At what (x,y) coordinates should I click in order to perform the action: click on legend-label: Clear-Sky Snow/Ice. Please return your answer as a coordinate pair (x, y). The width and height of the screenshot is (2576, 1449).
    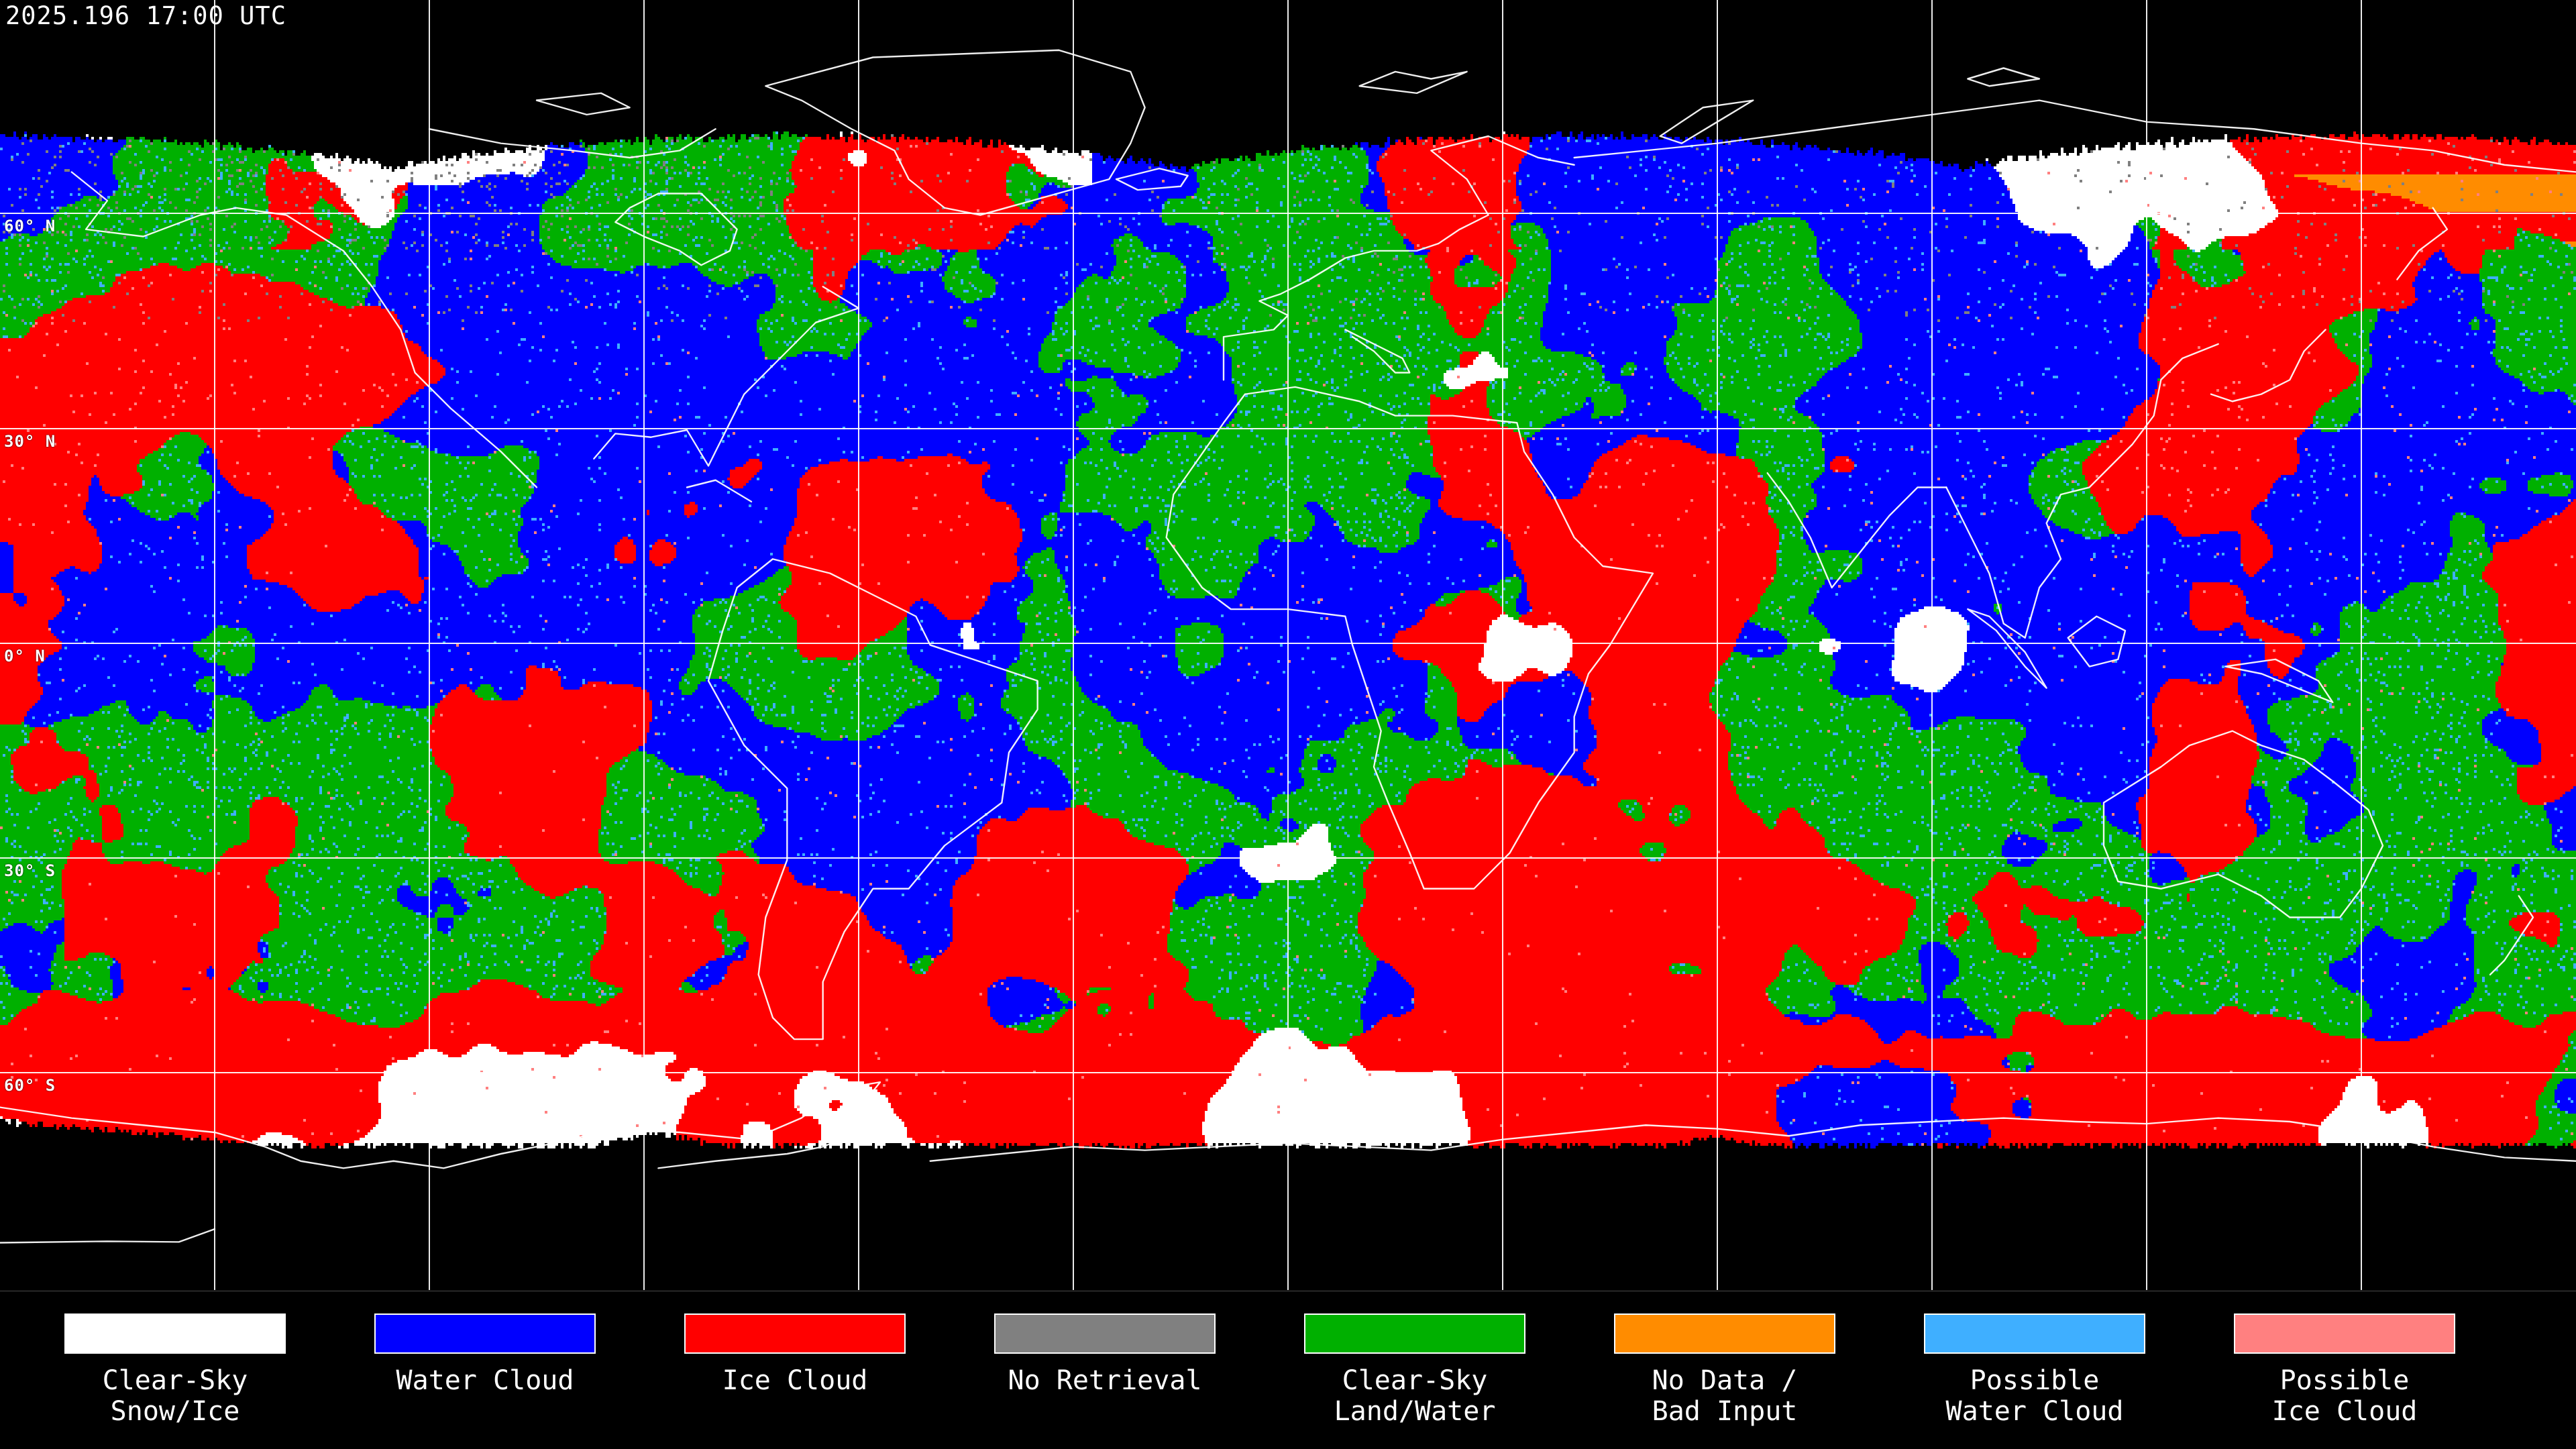
    Looking at the image, I should click on (175, 1396).